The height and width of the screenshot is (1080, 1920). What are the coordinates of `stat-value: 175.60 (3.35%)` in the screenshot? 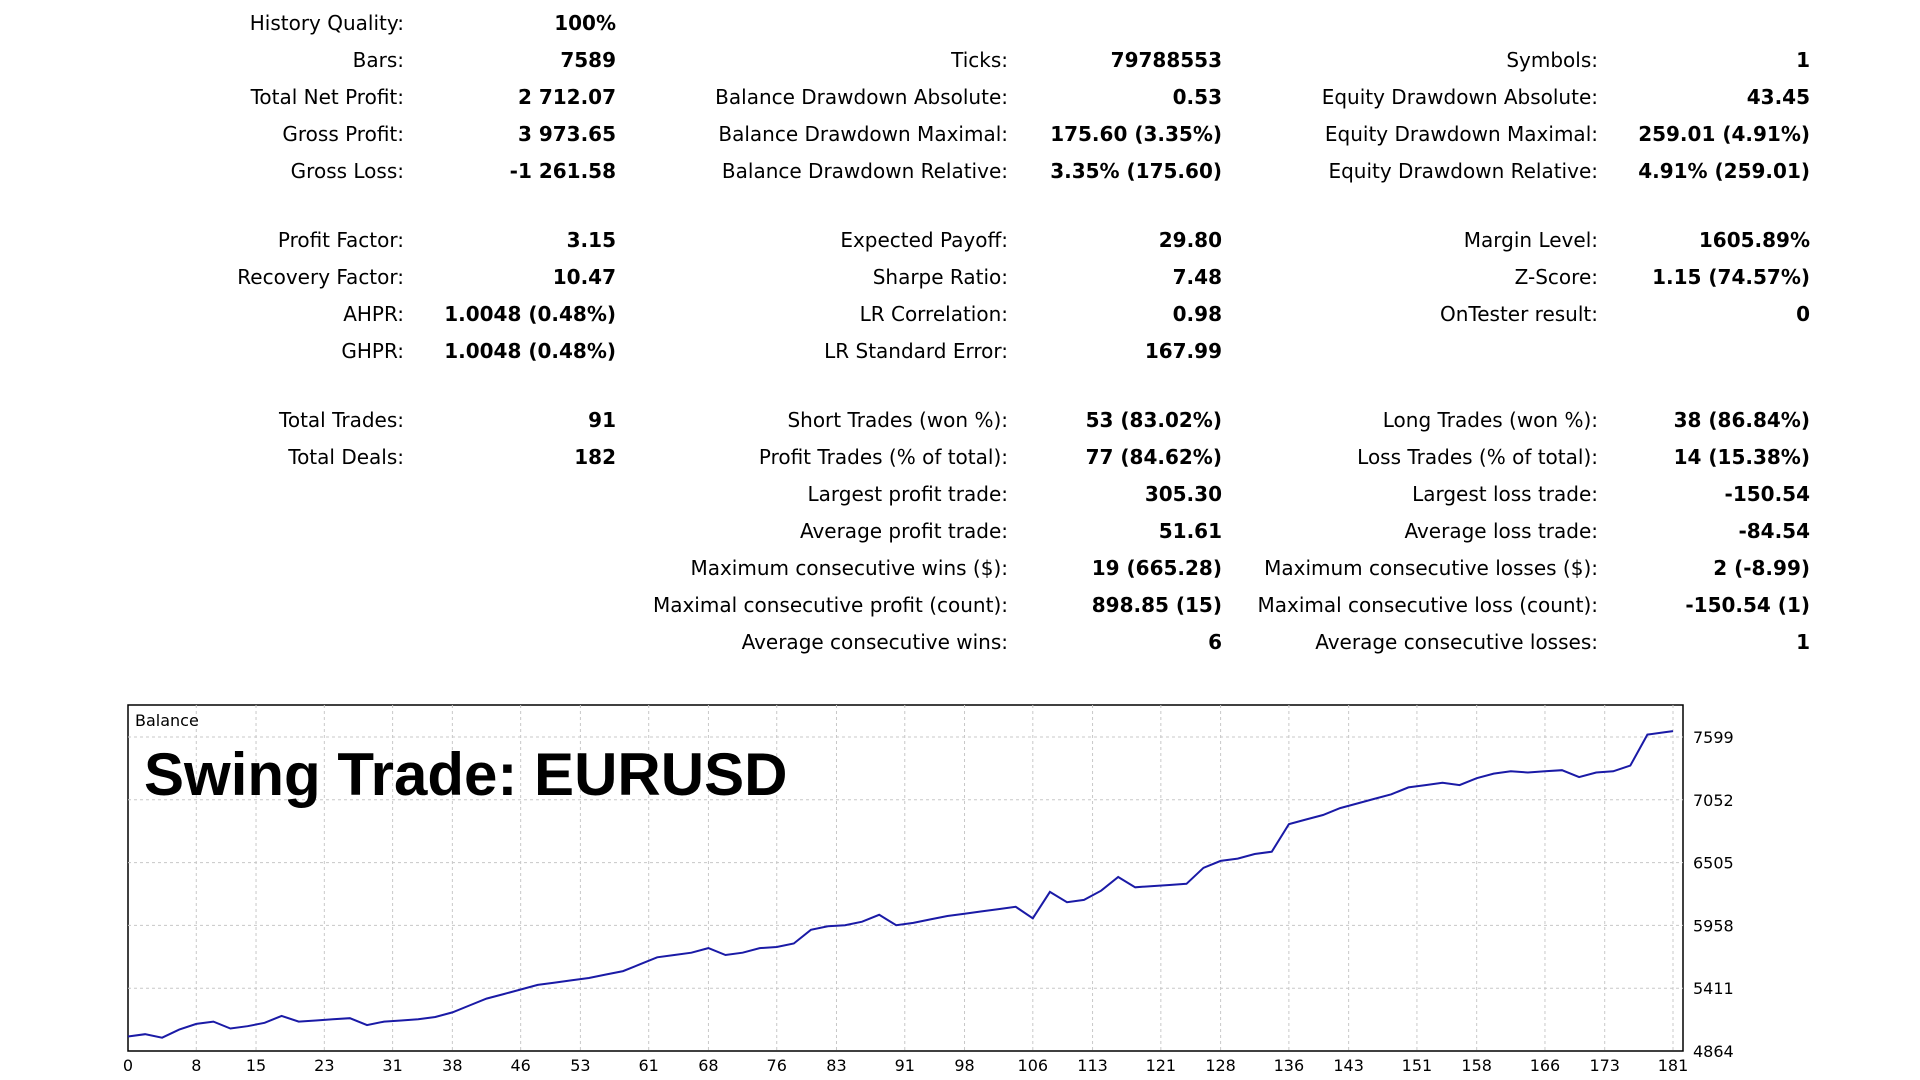 It's located at (1136, 134).